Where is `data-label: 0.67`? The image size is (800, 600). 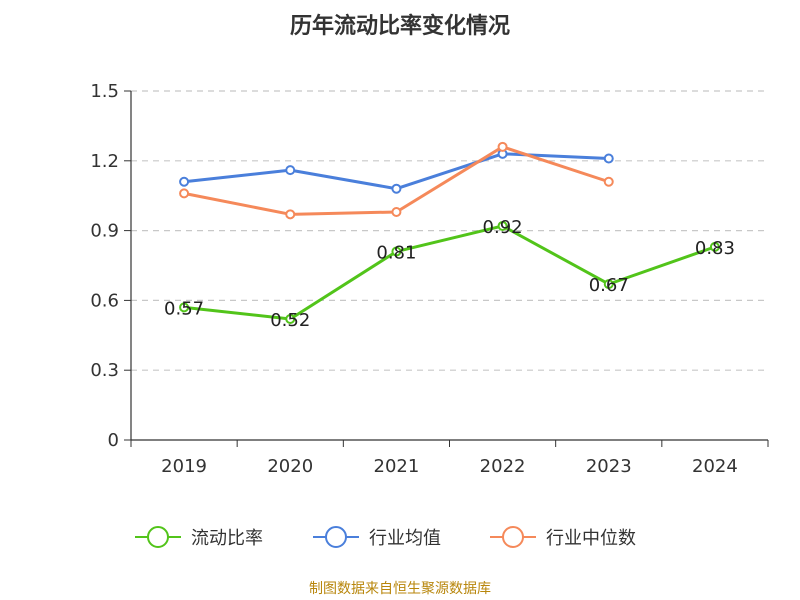
data-label: 0.67 is located at coordinates (609, 285).